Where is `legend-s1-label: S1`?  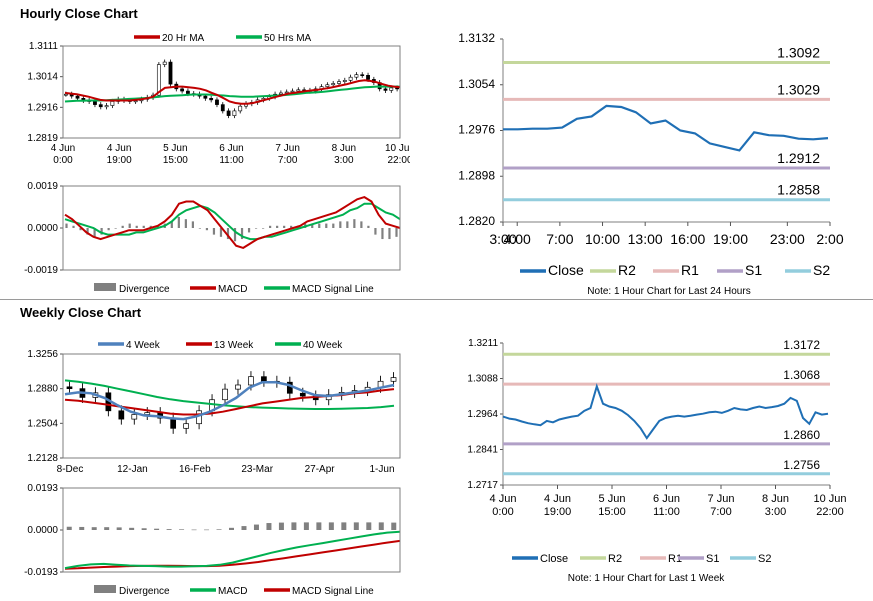 legend-s1-label: S1 is located at coordinates (712, 559).